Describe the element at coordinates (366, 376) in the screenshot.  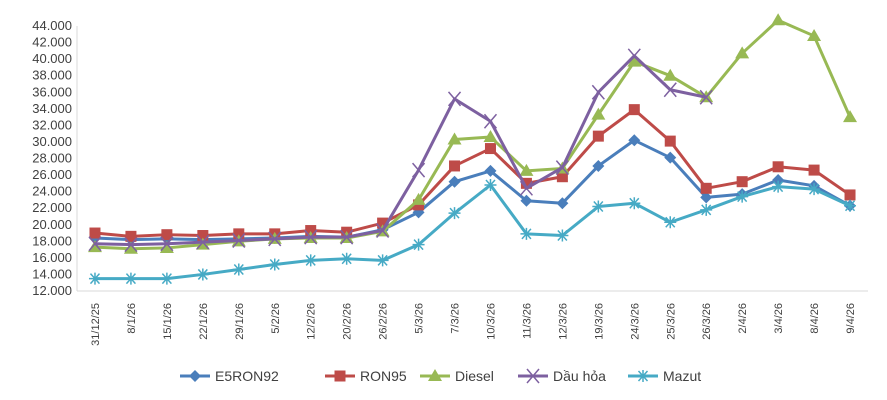
I see `legend-item: RON95` at that location.